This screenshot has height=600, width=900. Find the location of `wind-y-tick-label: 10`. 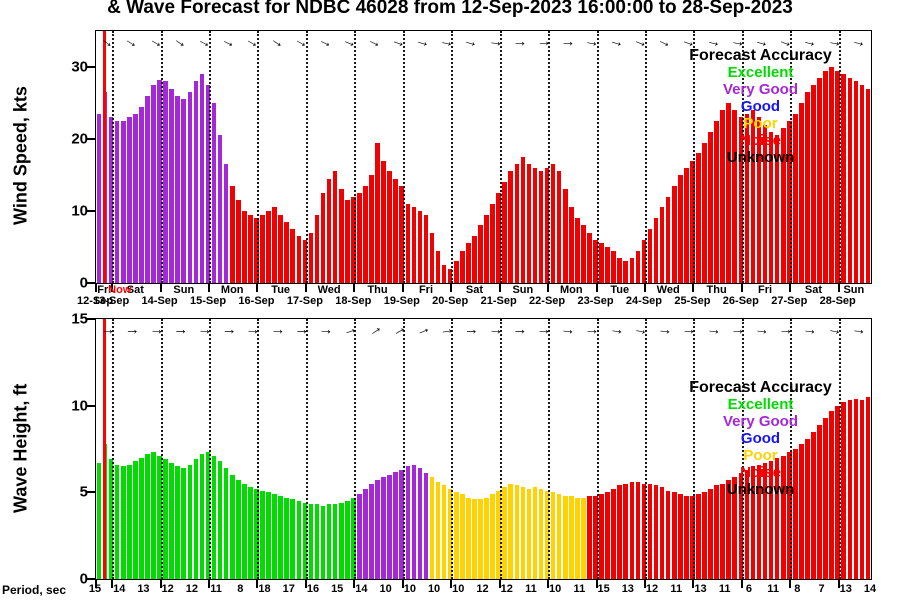

wind-y-tick-label: 10 is located at coordinates (79, 211).